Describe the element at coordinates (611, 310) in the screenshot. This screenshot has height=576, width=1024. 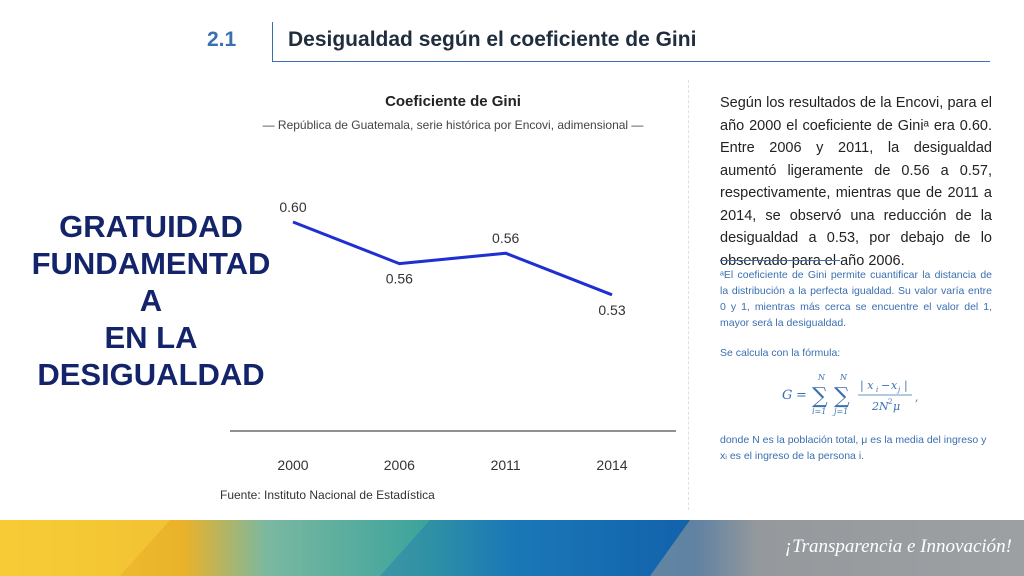
I see `data-label: 0.53` at that location.